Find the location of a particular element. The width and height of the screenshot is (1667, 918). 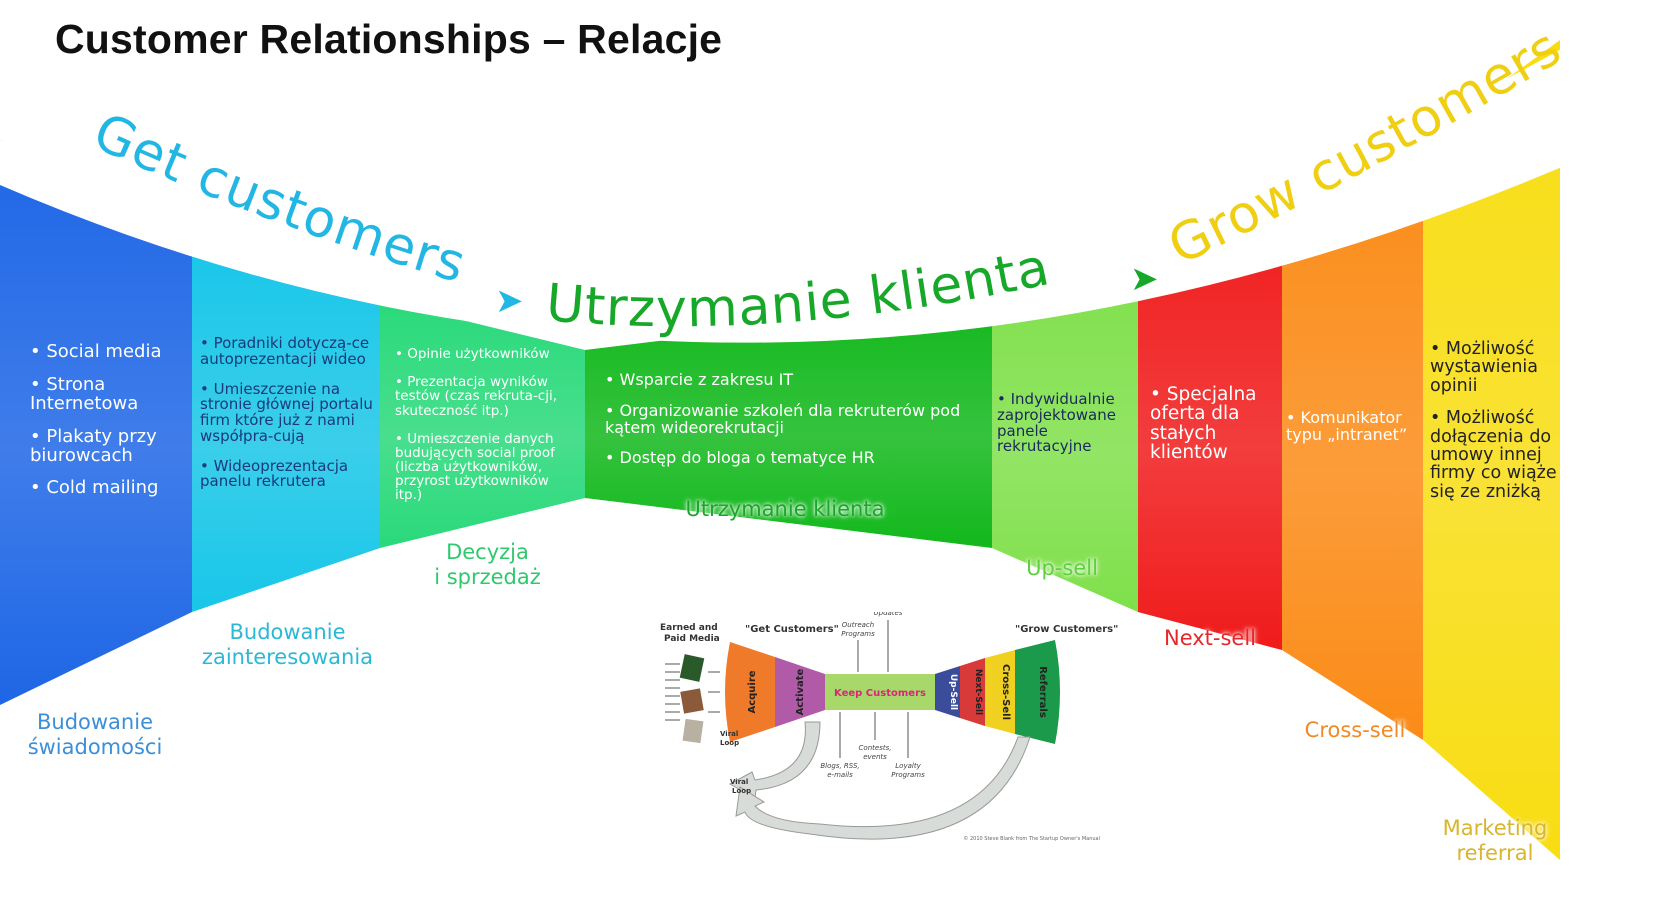

column-2-item: • Opinie użytkowników is located at coordinates (472, 354).